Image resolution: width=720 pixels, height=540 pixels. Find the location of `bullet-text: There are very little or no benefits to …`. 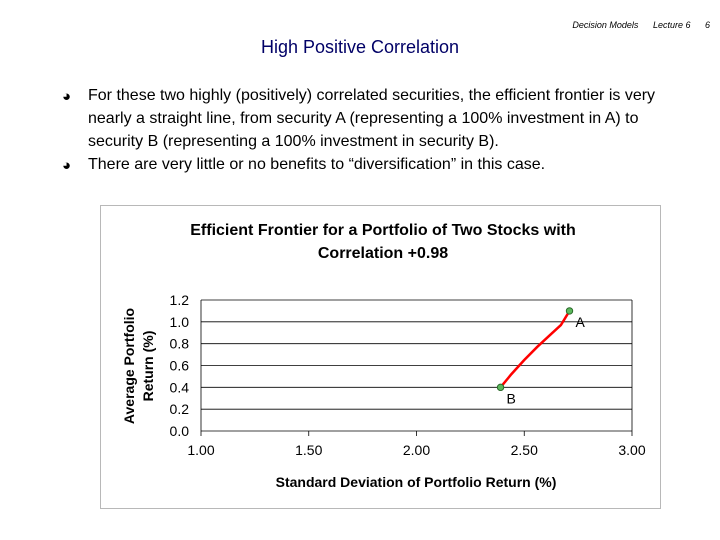

bullet-text: There are very little or no benefits to … is located at coordinates (317, 164).